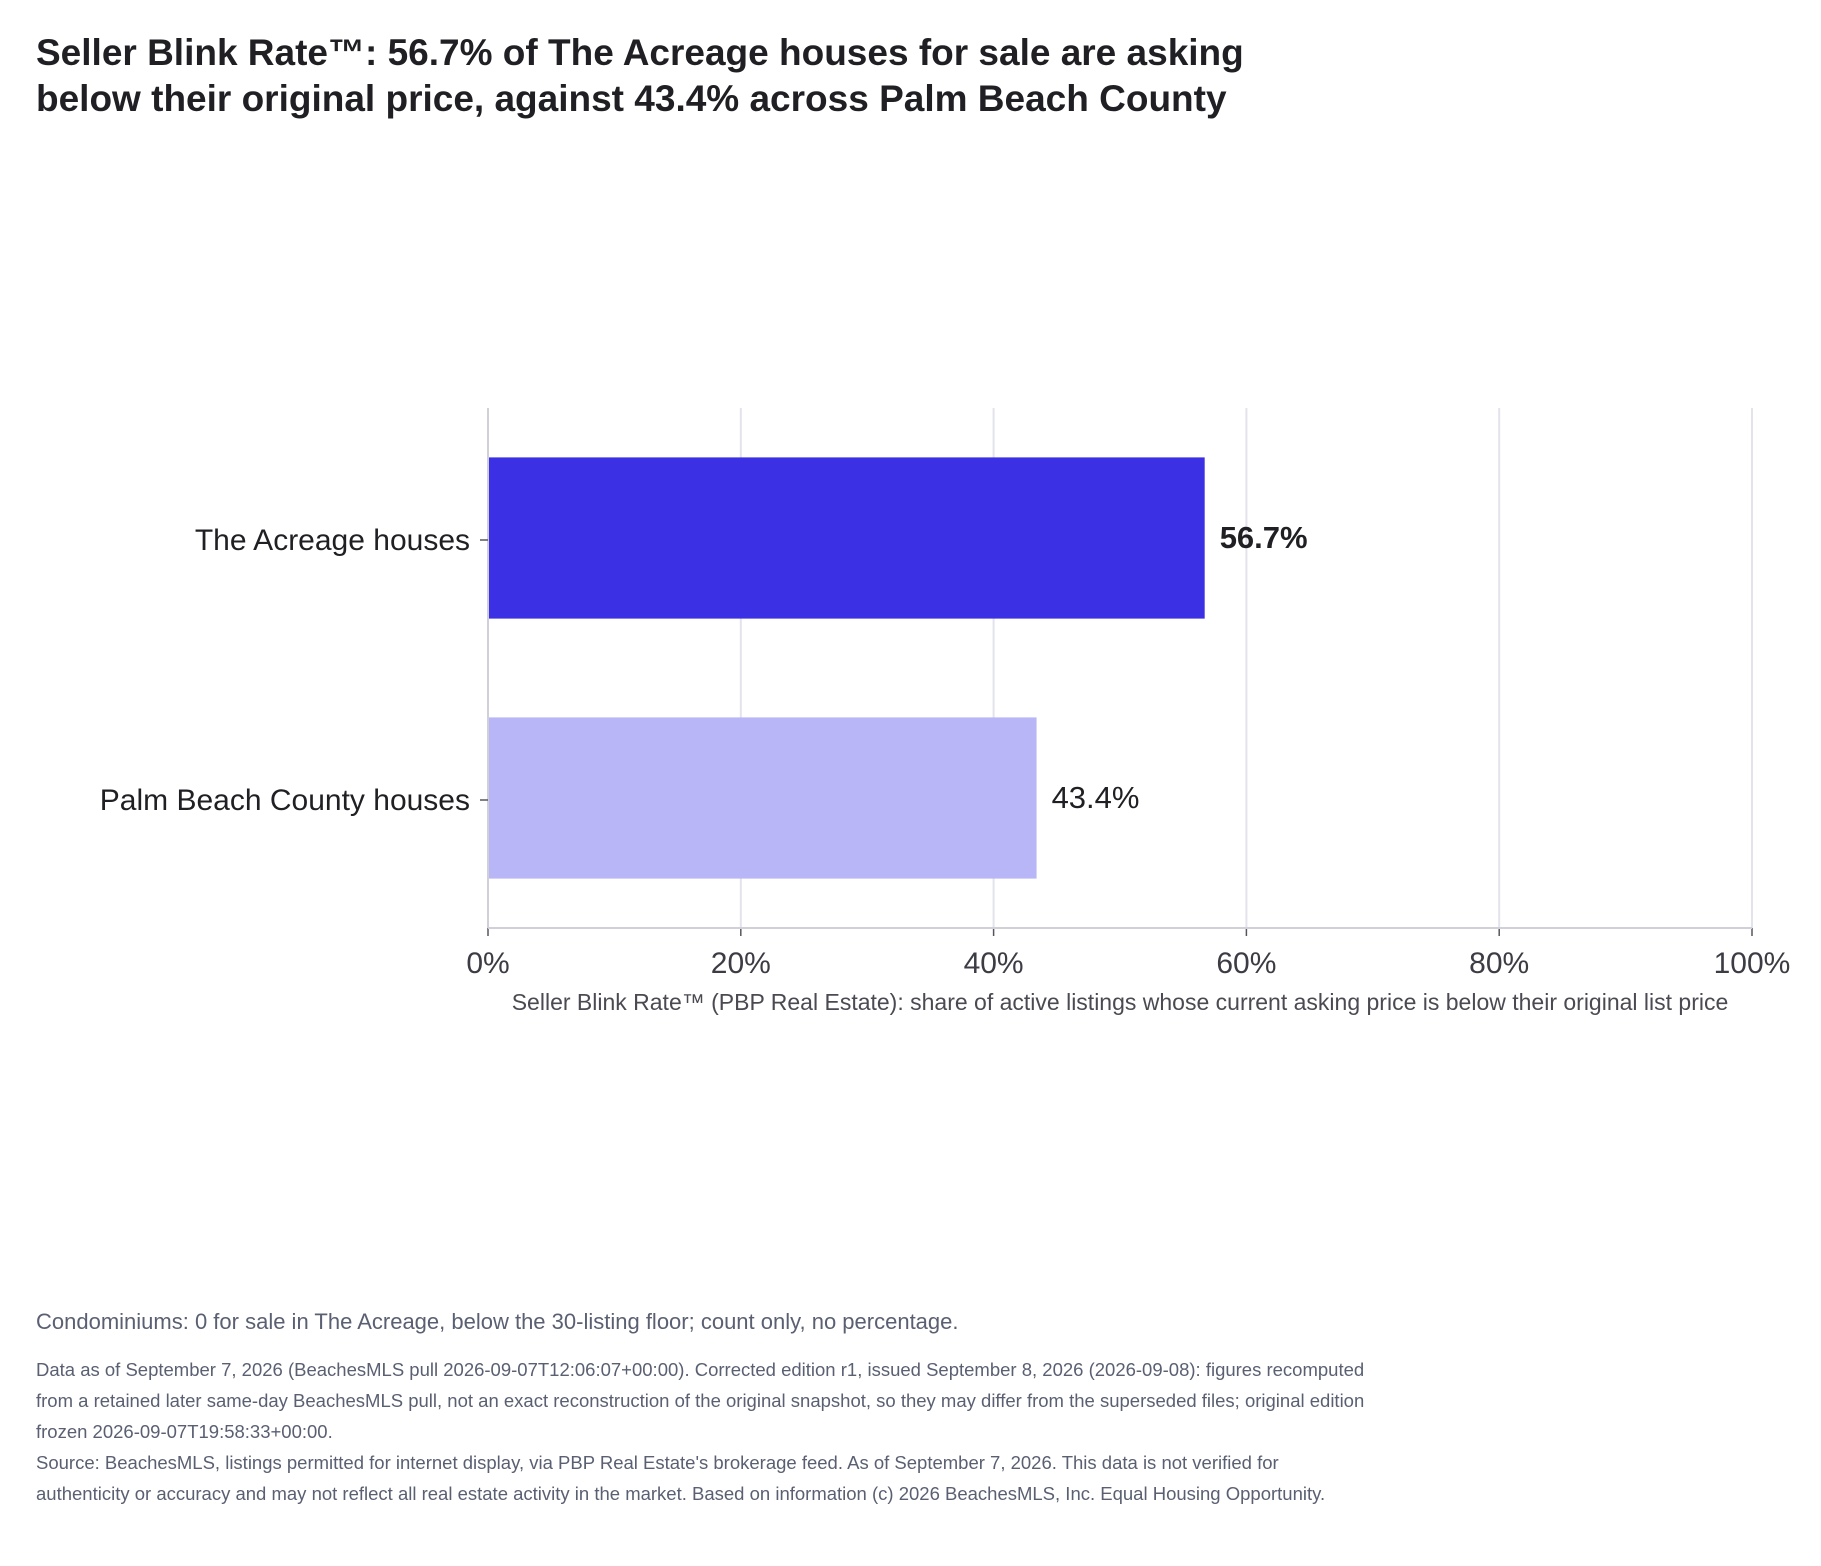  I want to click on bars: 56.7% 43.4%, so click(898, 668).